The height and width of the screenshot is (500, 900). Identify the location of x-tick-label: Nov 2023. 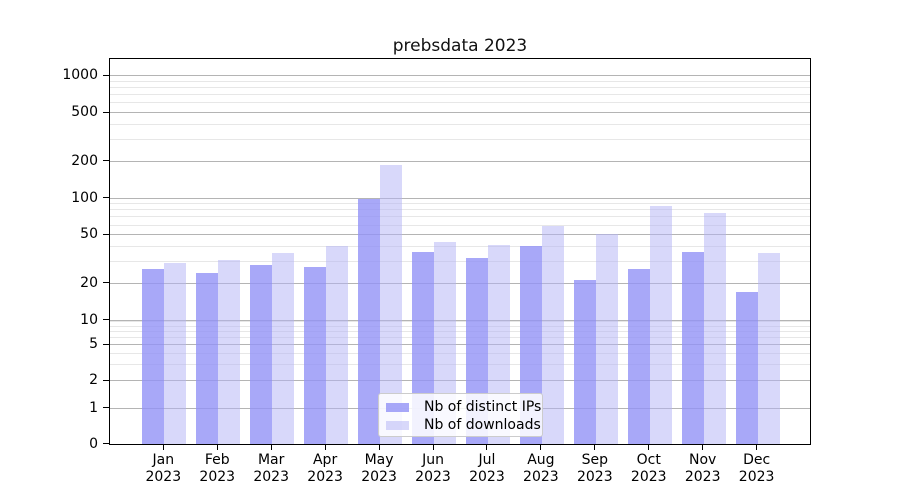
(703, 469).